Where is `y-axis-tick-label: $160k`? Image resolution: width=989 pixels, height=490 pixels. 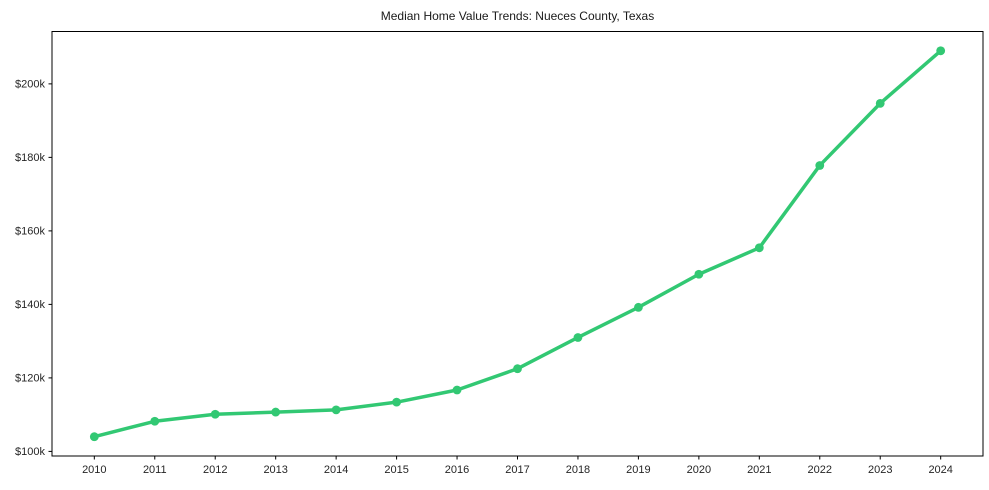
y-axis-tick-label: $160k is located at coordinates (30, 231).